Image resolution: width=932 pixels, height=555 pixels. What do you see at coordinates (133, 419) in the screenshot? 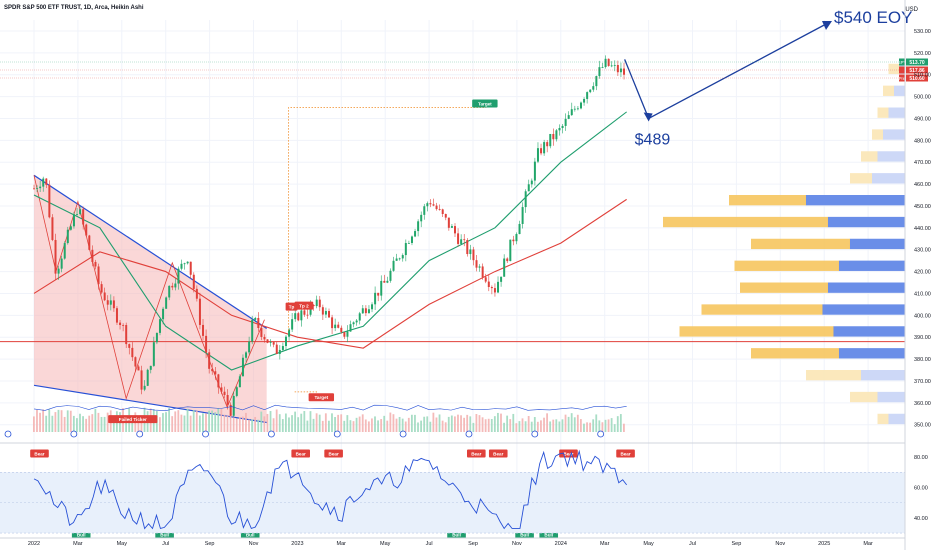
I see `failed-ticker-tag: Failed Ticker` at bounding box center [133, 419].